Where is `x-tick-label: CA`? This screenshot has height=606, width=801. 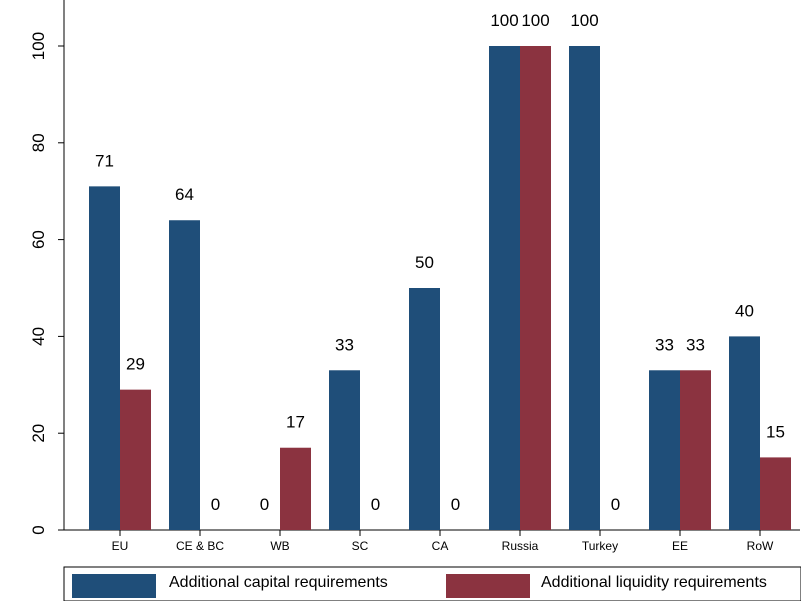
x-tick-label: CA is located at coordinates (440, 546).